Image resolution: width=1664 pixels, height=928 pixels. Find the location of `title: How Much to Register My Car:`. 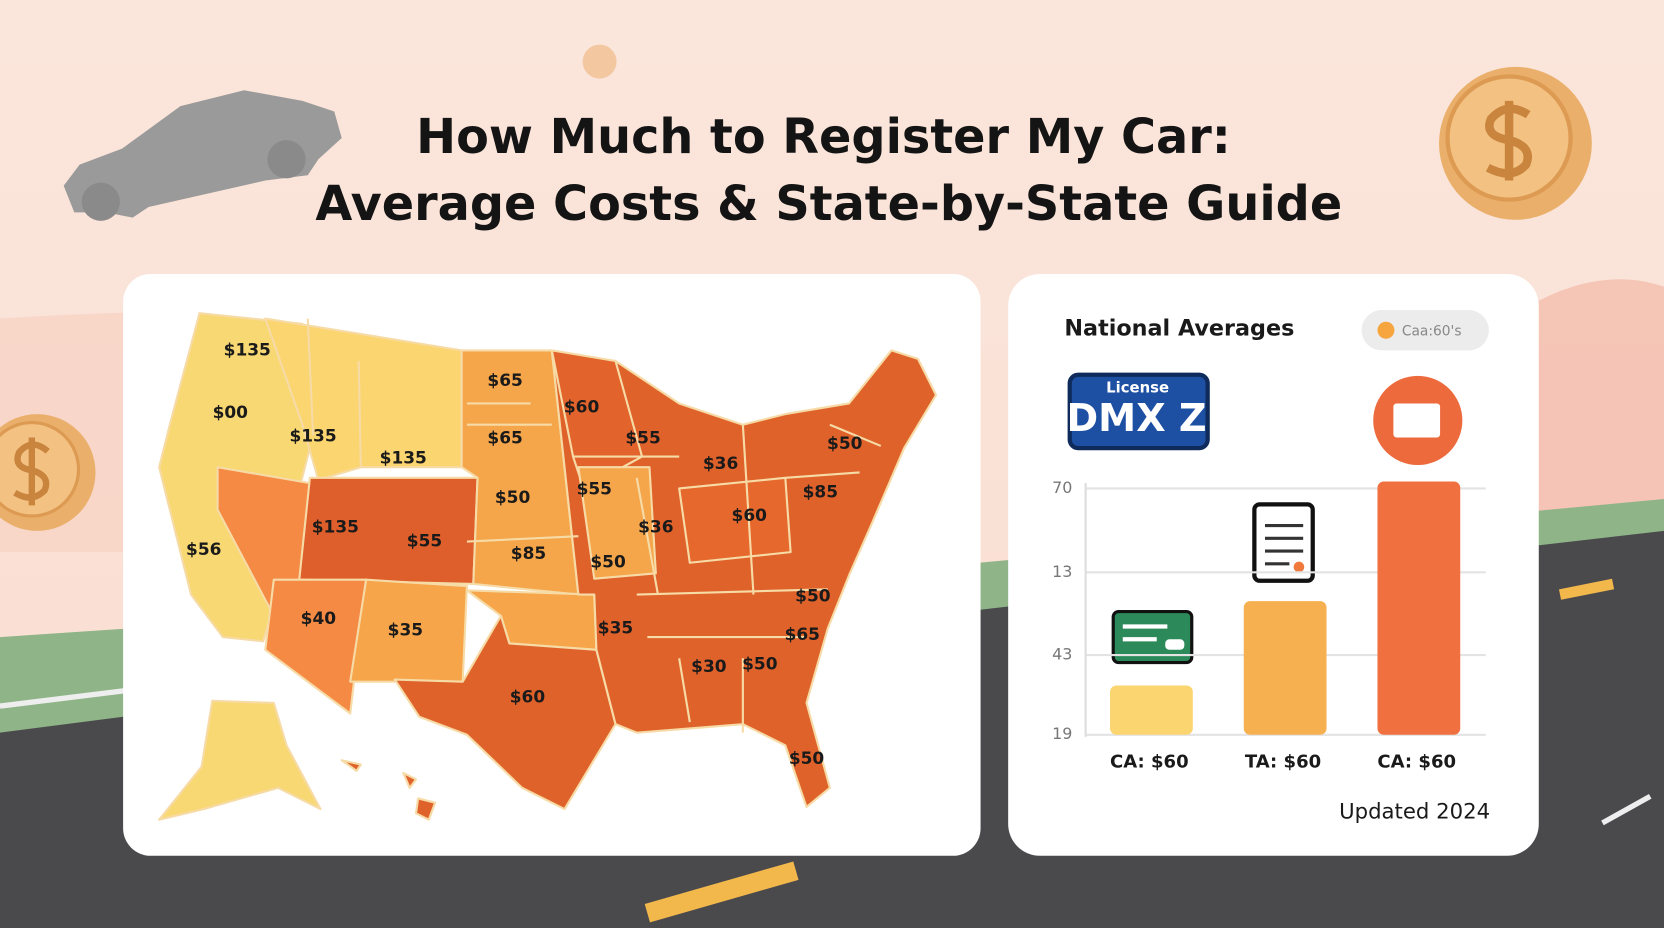

title: How Much to Register My Car: is located at coordinates (823, 137).